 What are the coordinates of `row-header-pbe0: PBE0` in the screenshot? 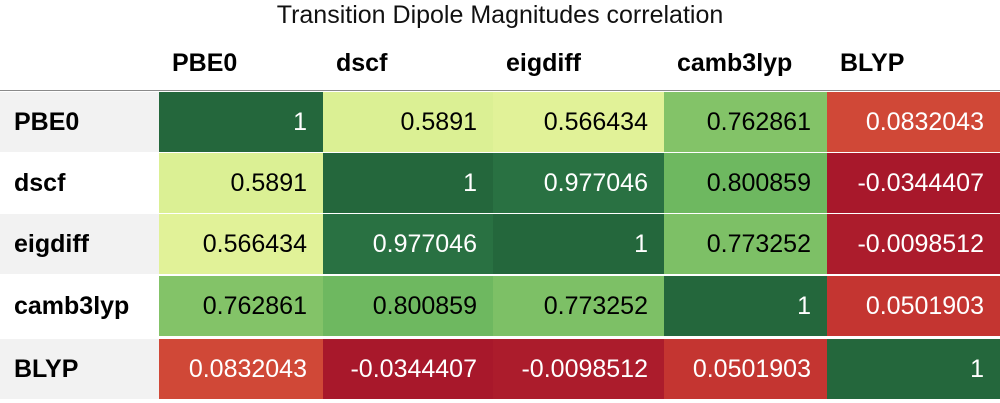 It's located at (79, 122).